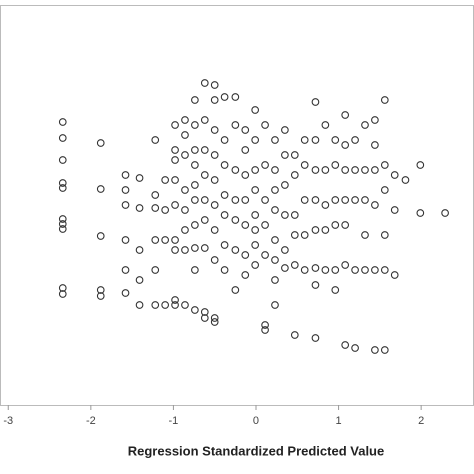 This screenshot has width=474, height=474. Describe the element at coordinates (91, 421) in the screenshot. I see `x-tick-label: -2` at that location.